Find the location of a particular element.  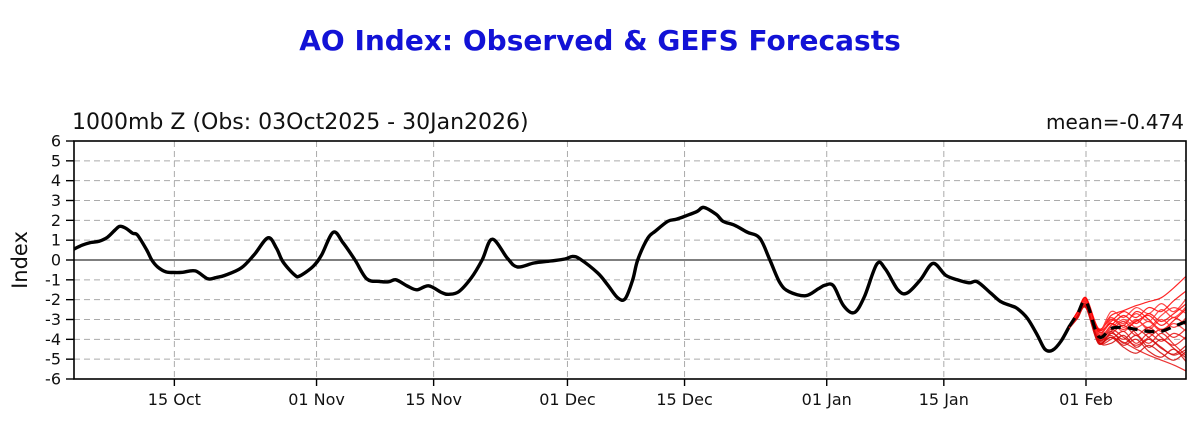

chart-title: AO Index: Observed & GEFS Forecasts is located at coordinates (600, 40).